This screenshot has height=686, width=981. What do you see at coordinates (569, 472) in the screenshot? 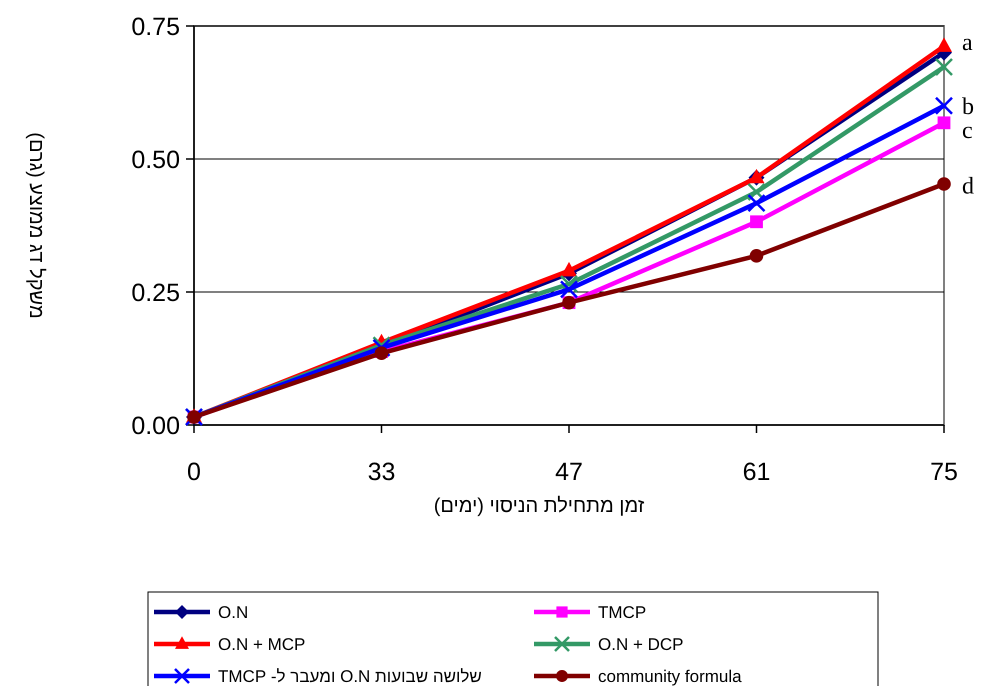
I see `x-tick-label: 47` at bounding box center [569, 472].